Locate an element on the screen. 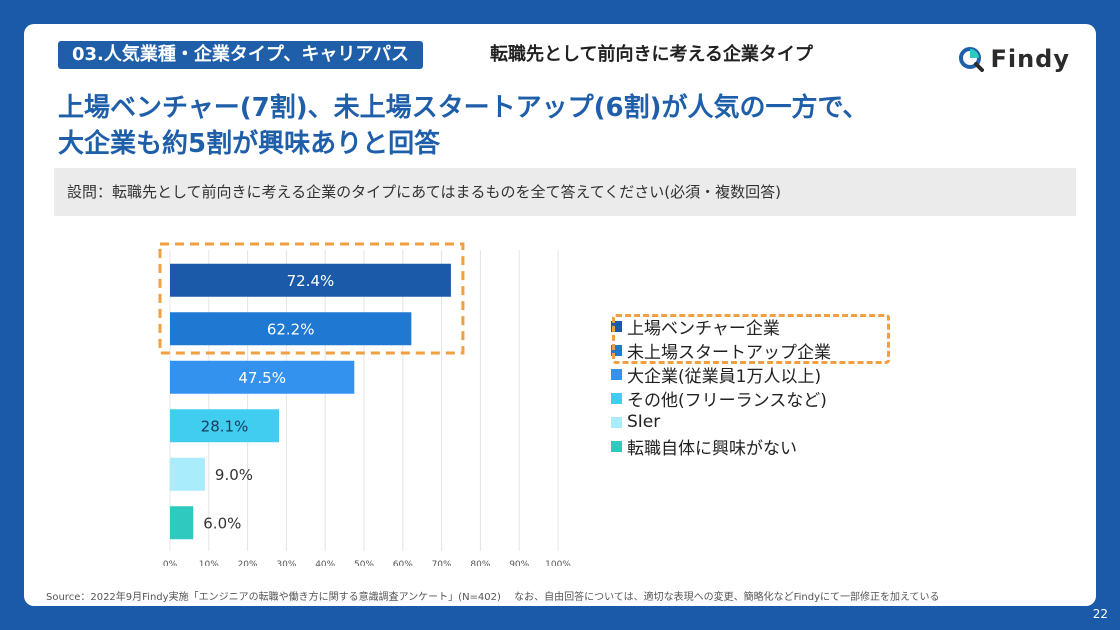  x-tick-label: 20% is located at coordinates (248, 563).